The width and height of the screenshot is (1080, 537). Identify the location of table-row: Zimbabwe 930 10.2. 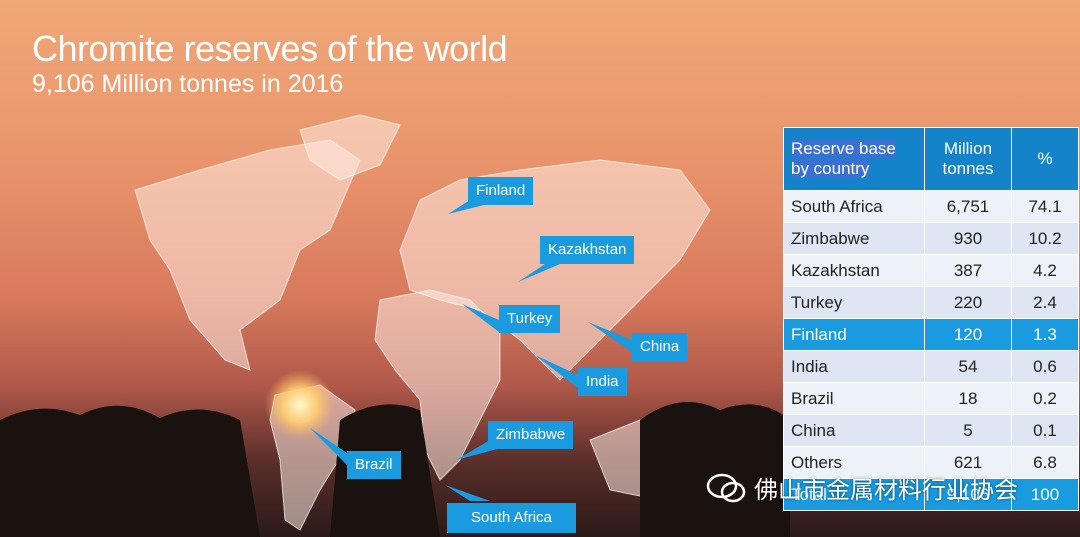
(931, 238).